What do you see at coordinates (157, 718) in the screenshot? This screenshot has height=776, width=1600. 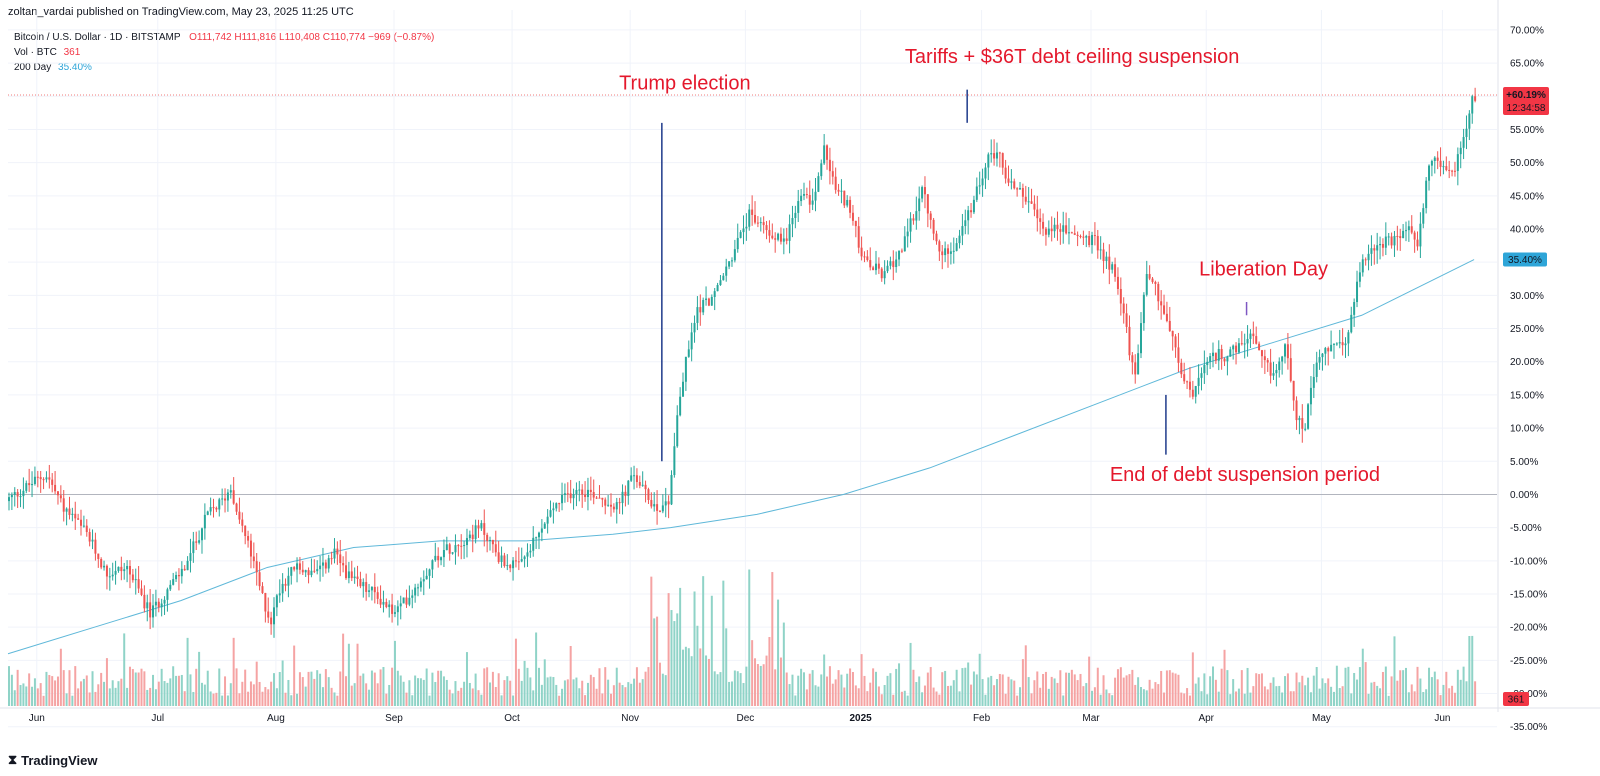 I see `x-tick-label: Jul` at bounding box center [157, 718].